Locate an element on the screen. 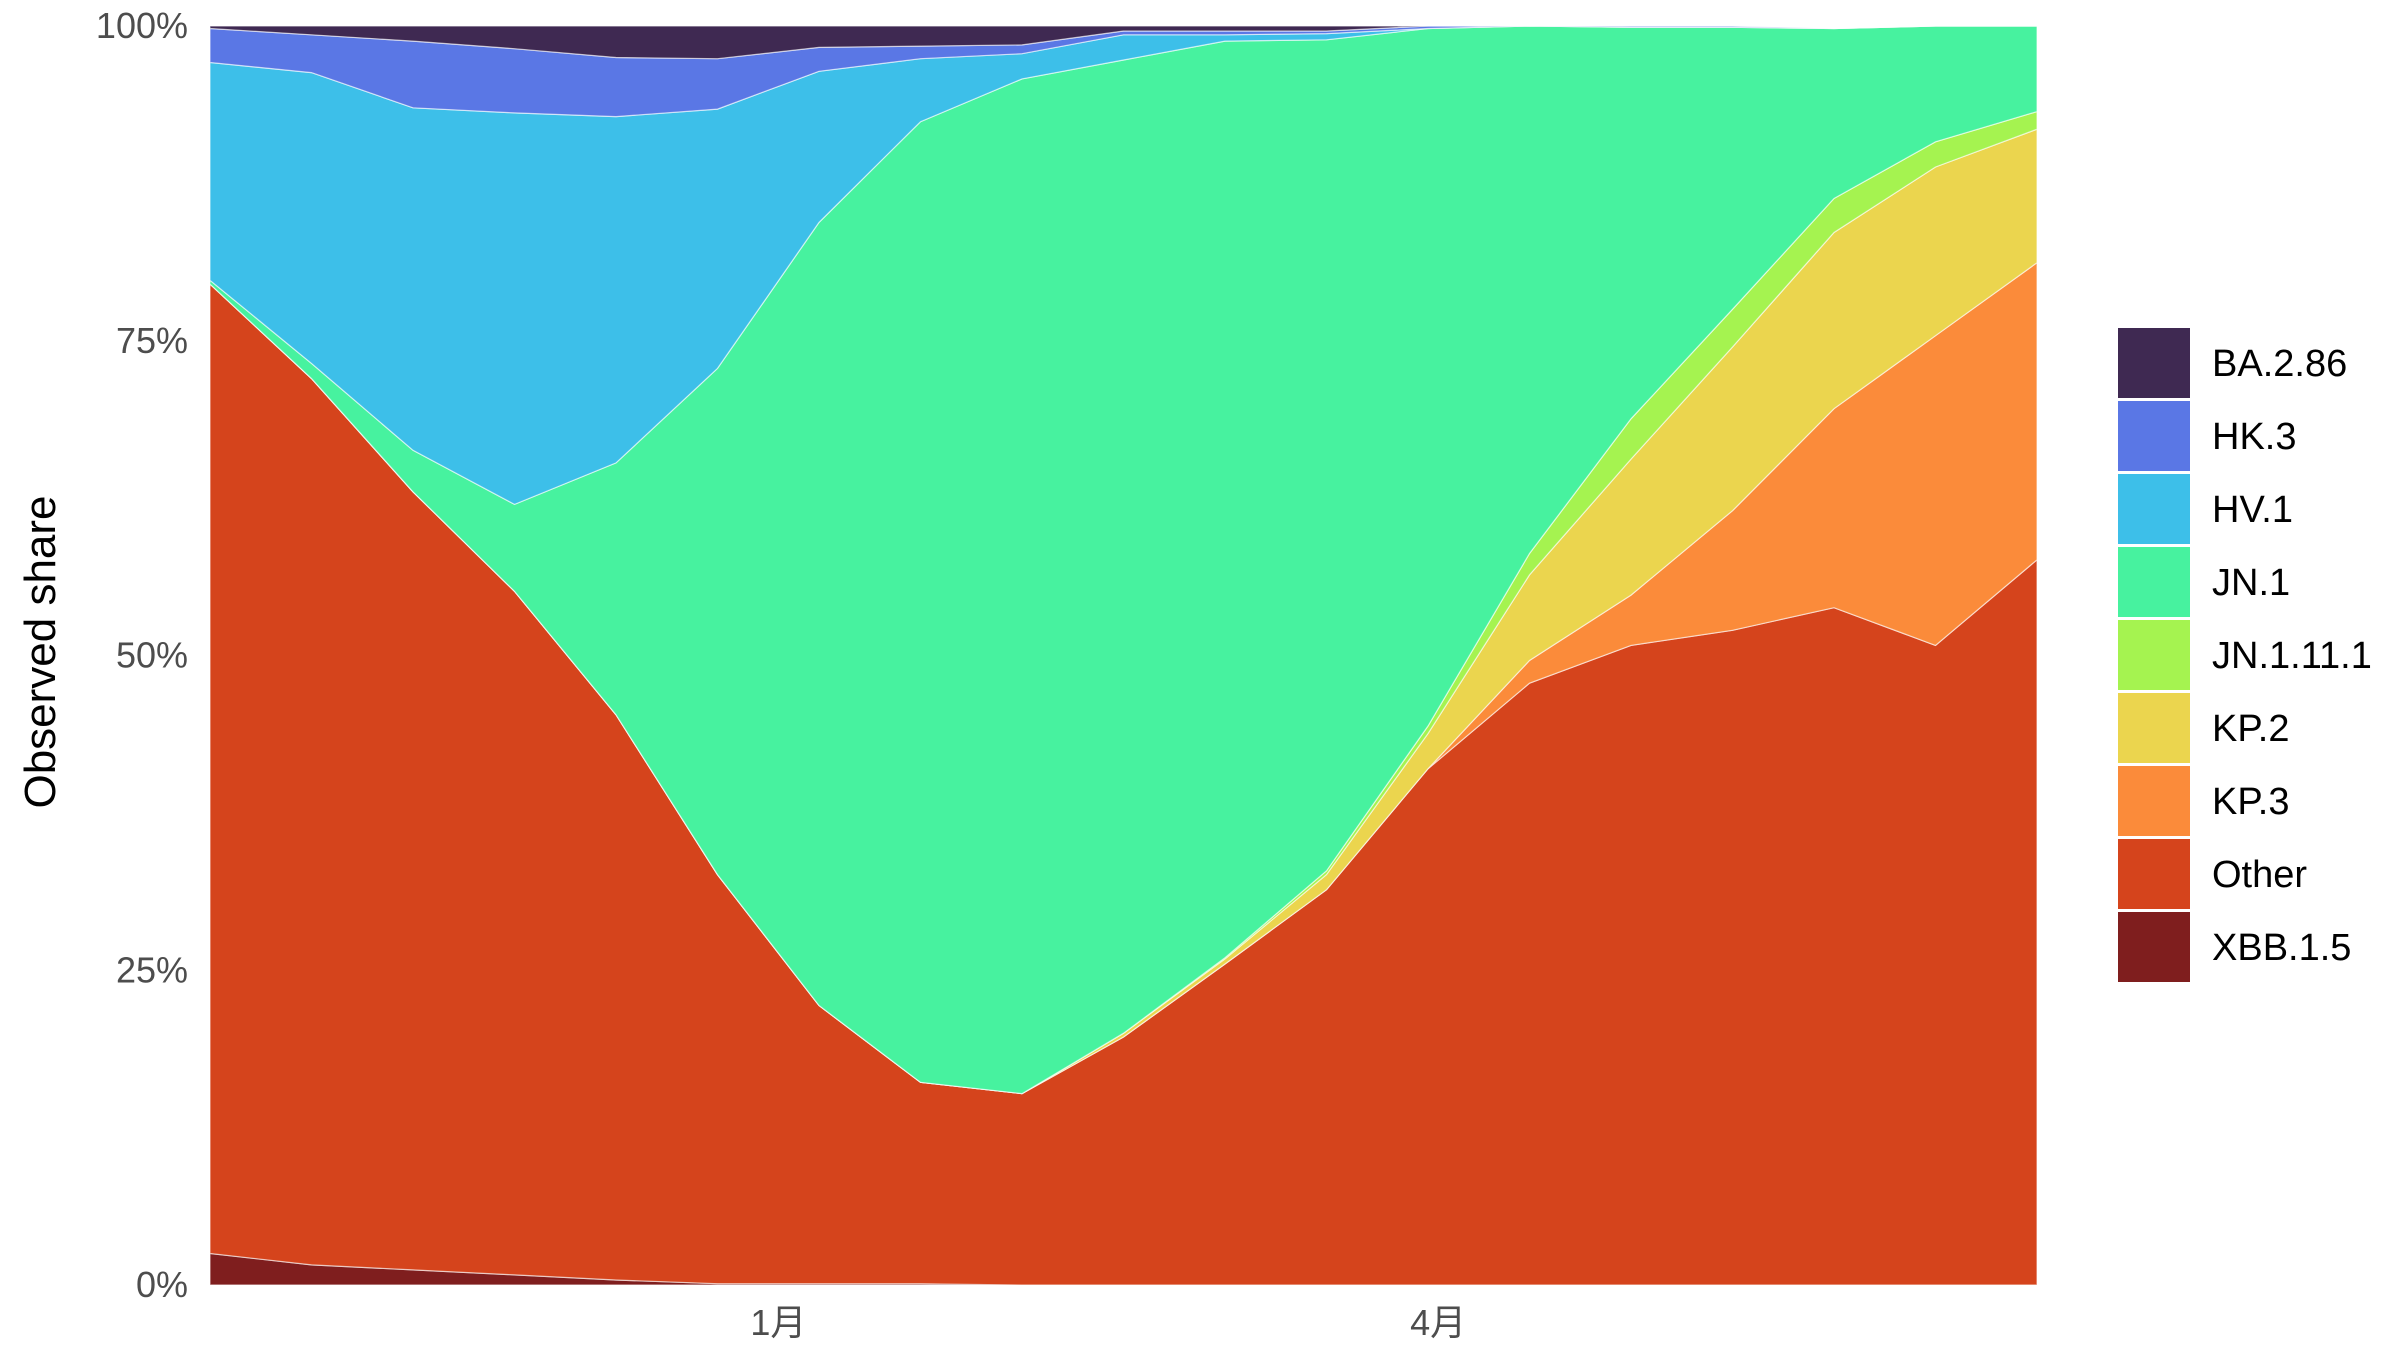 The image size is (2400, 1355). legend-item-ba-2-86: BA.2.86 is located at coordinates (2232, 363).